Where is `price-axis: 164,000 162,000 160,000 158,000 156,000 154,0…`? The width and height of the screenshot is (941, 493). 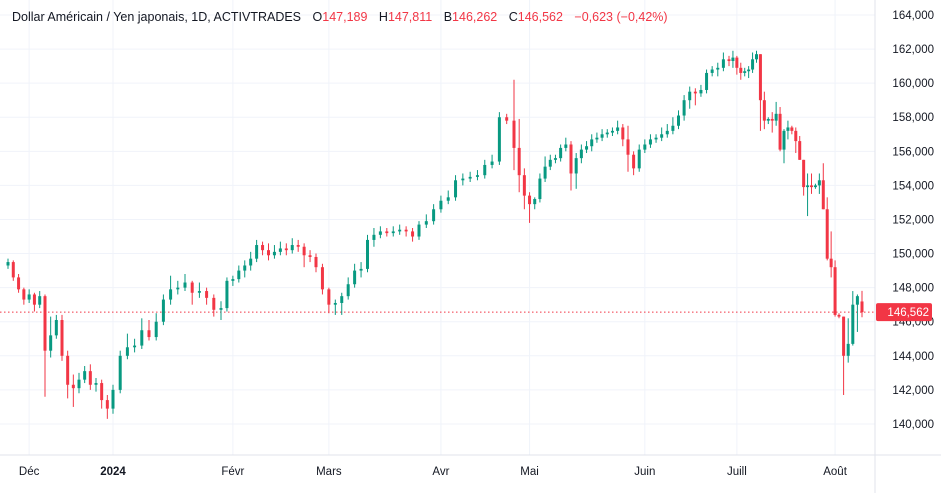
price-axis: 164,000 162,000 160,000 158,000 156,000 154,0… is located at coordinates (905, 220).